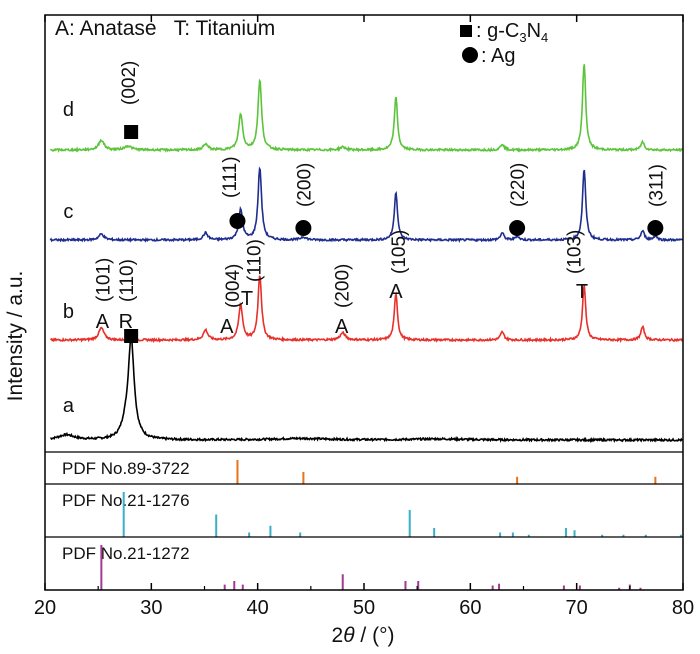 This screenshot has height=654, width=700. I want to click on peak-index-label: (103), so click(575, 252).